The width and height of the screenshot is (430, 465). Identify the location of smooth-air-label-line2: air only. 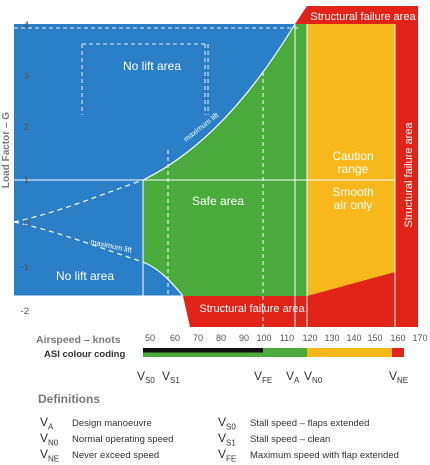
(353, 205).